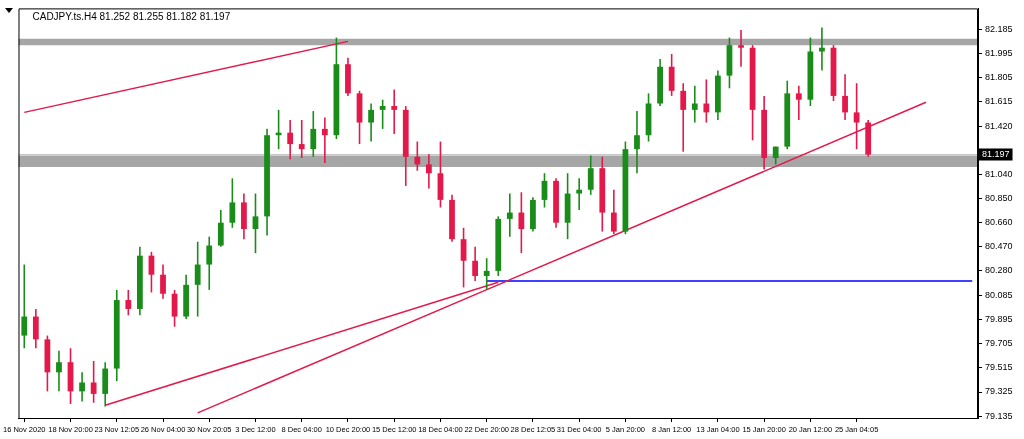 The height and width of the screenshot is (439, 1024). Describe the element at coordinates (999, 391) in the screenshot. I see `y-tick-label: 79.325` at that location.